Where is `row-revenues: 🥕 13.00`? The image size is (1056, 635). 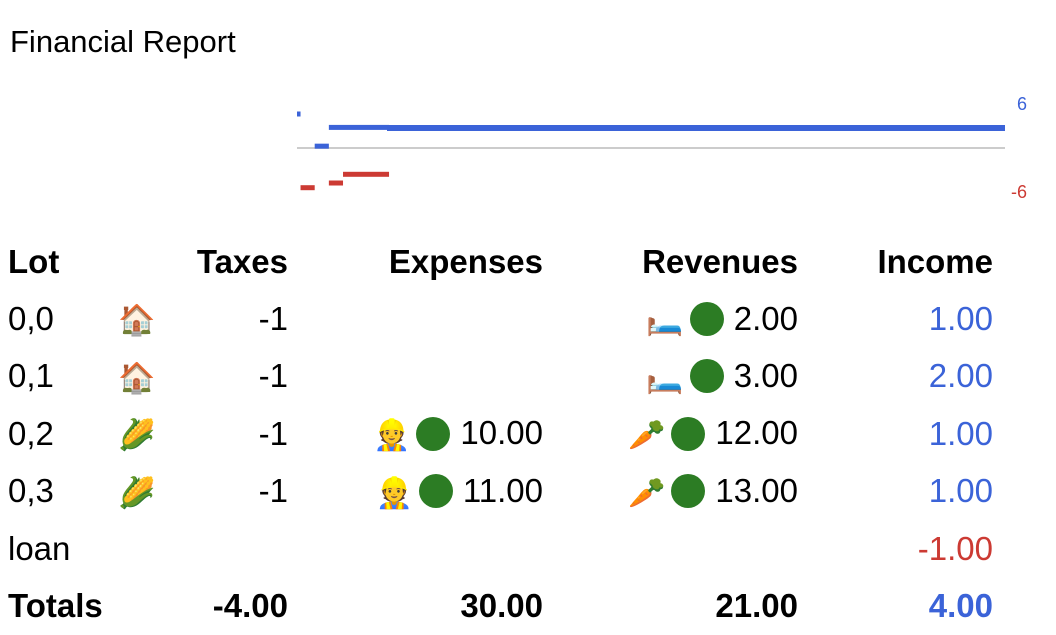 row-revenues: 🥕 13.00 is located at coordinates (670, 491).